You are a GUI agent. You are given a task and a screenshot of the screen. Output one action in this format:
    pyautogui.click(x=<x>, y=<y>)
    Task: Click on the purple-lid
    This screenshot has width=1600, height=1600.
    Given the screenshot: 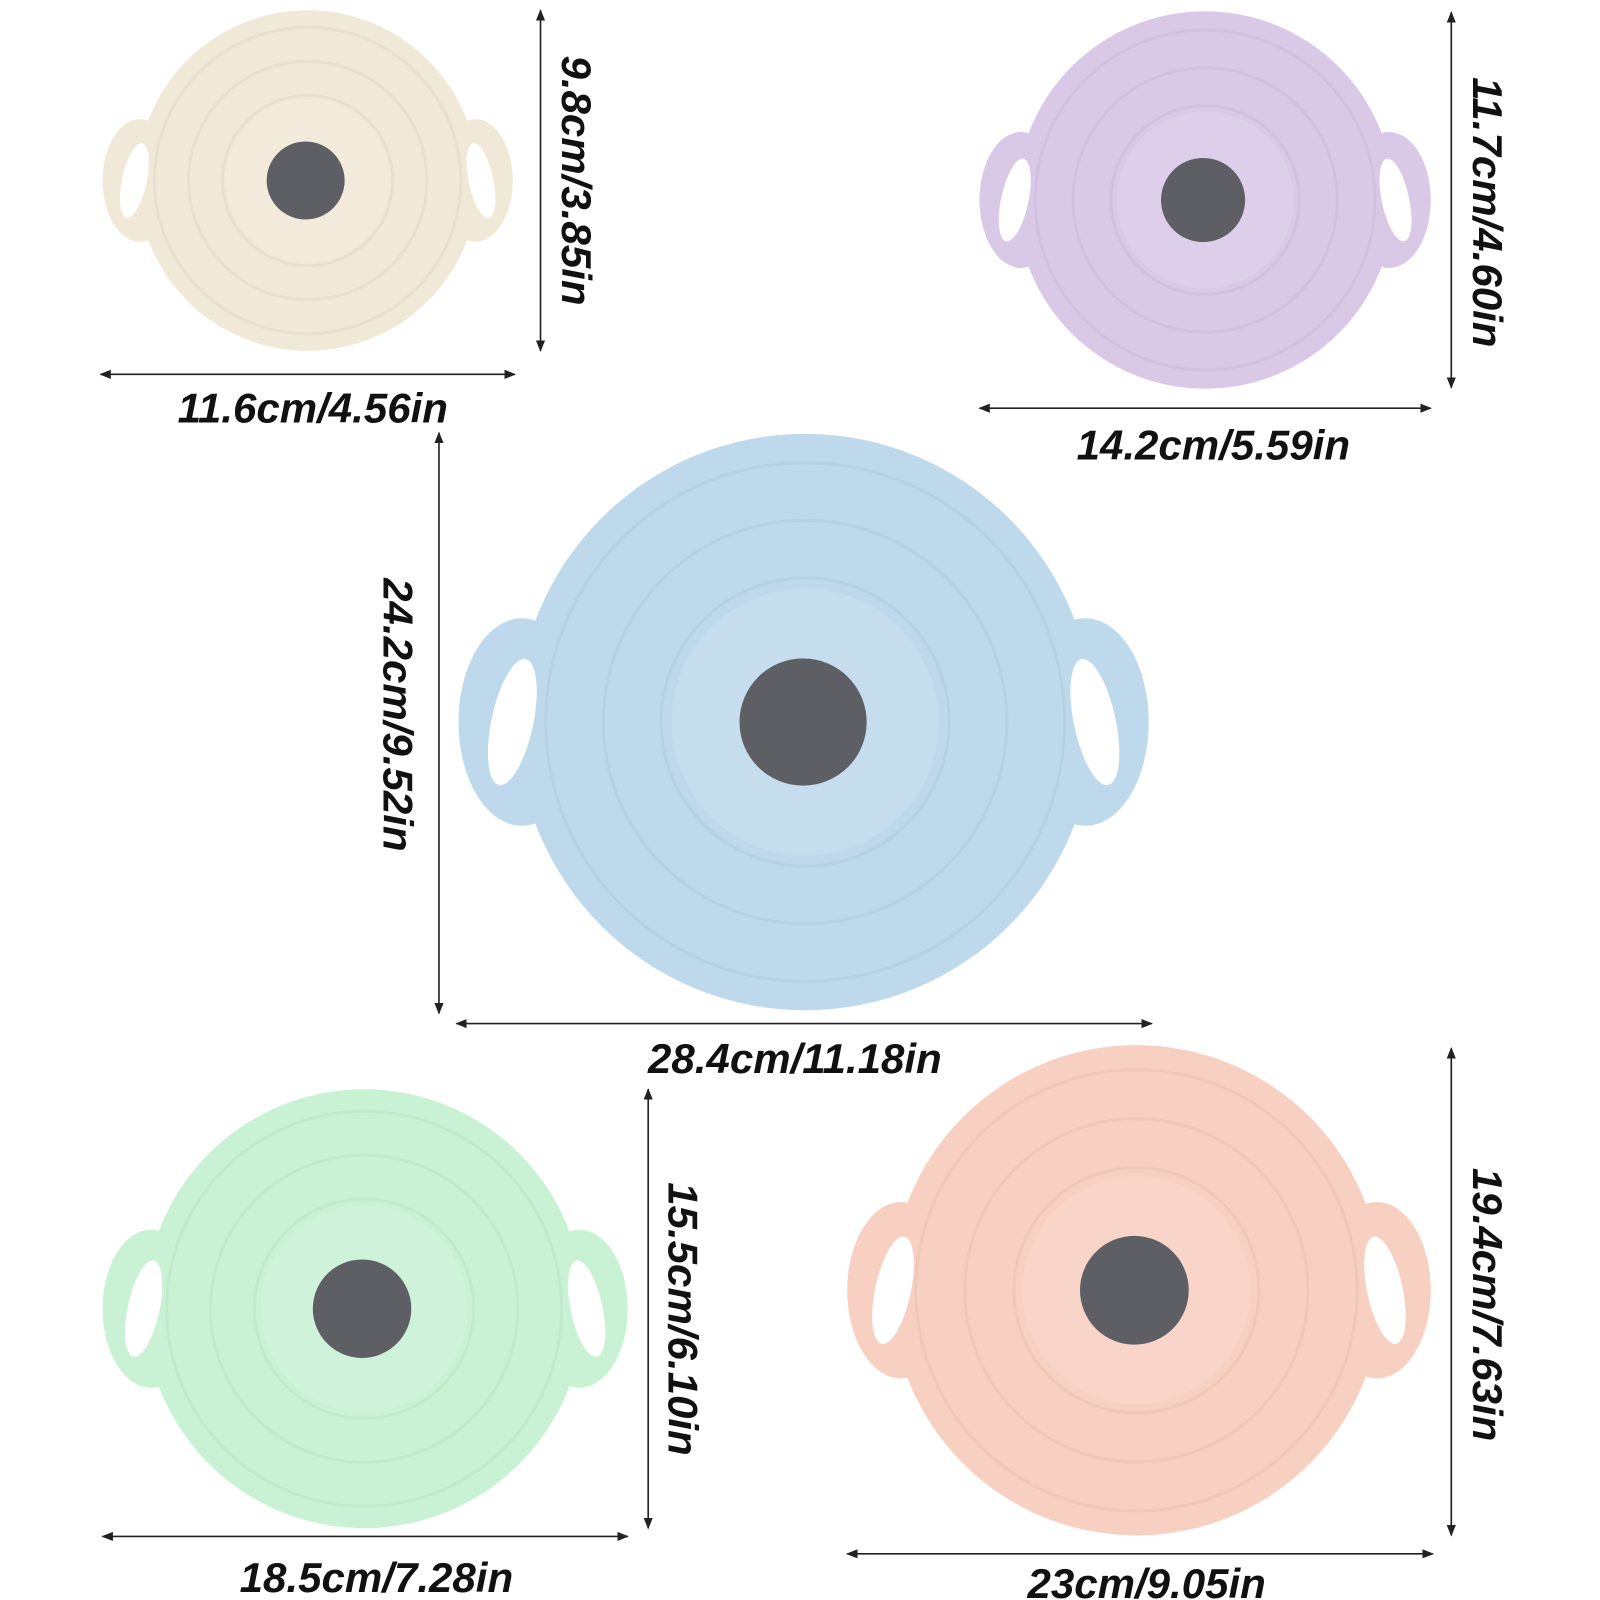 What is the action you would take?
    pyautogui.click(x=1217, y=212)
    